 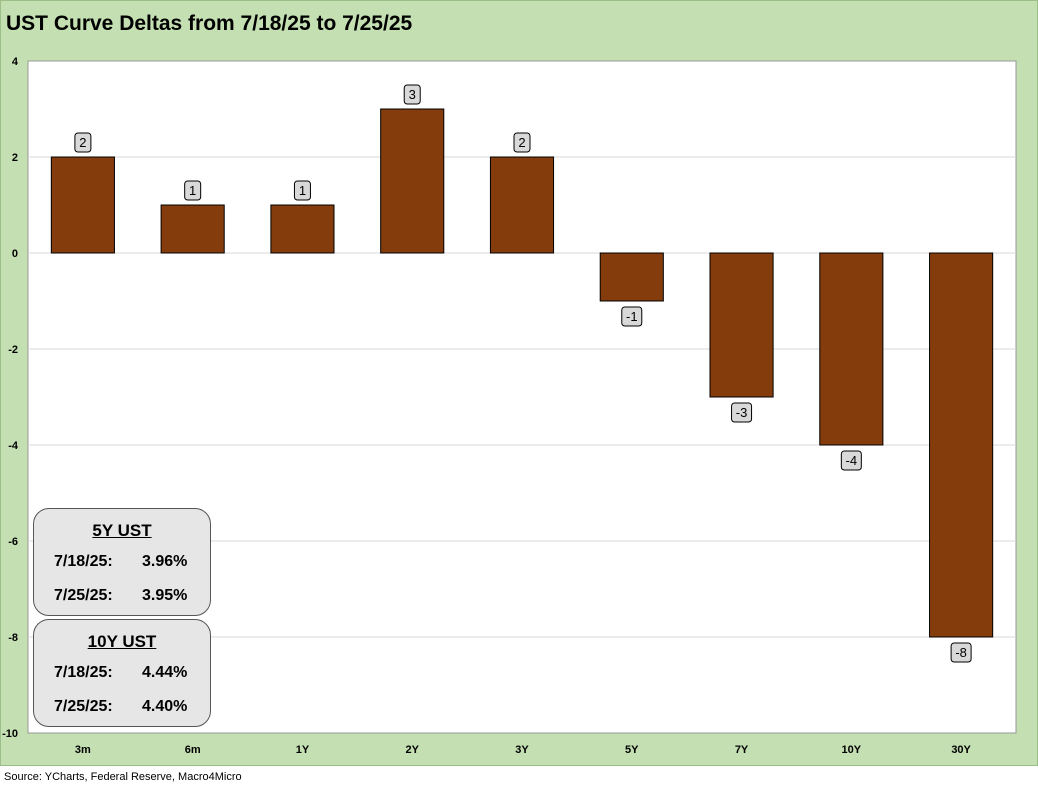 What do you see at coordinates (742, 750) in the screenshot?
I see `x-tick-label: 7Y` at bounding box center [742, 750].